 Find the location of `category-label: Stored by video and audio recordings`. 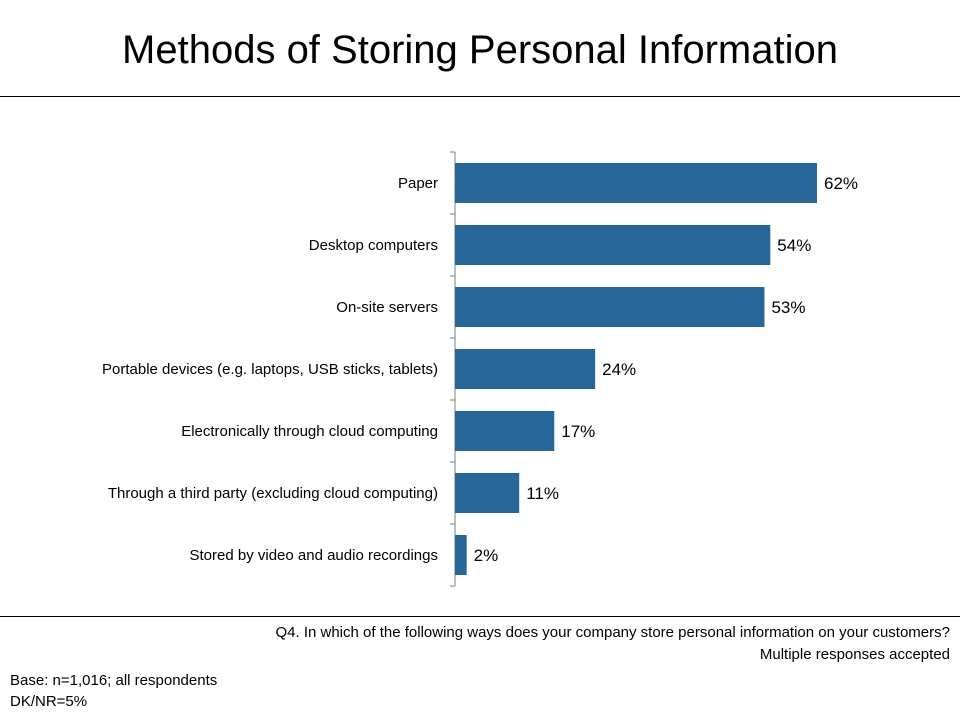

category-label: Stored by video and audio recordings is located at coordinates (314, 555).